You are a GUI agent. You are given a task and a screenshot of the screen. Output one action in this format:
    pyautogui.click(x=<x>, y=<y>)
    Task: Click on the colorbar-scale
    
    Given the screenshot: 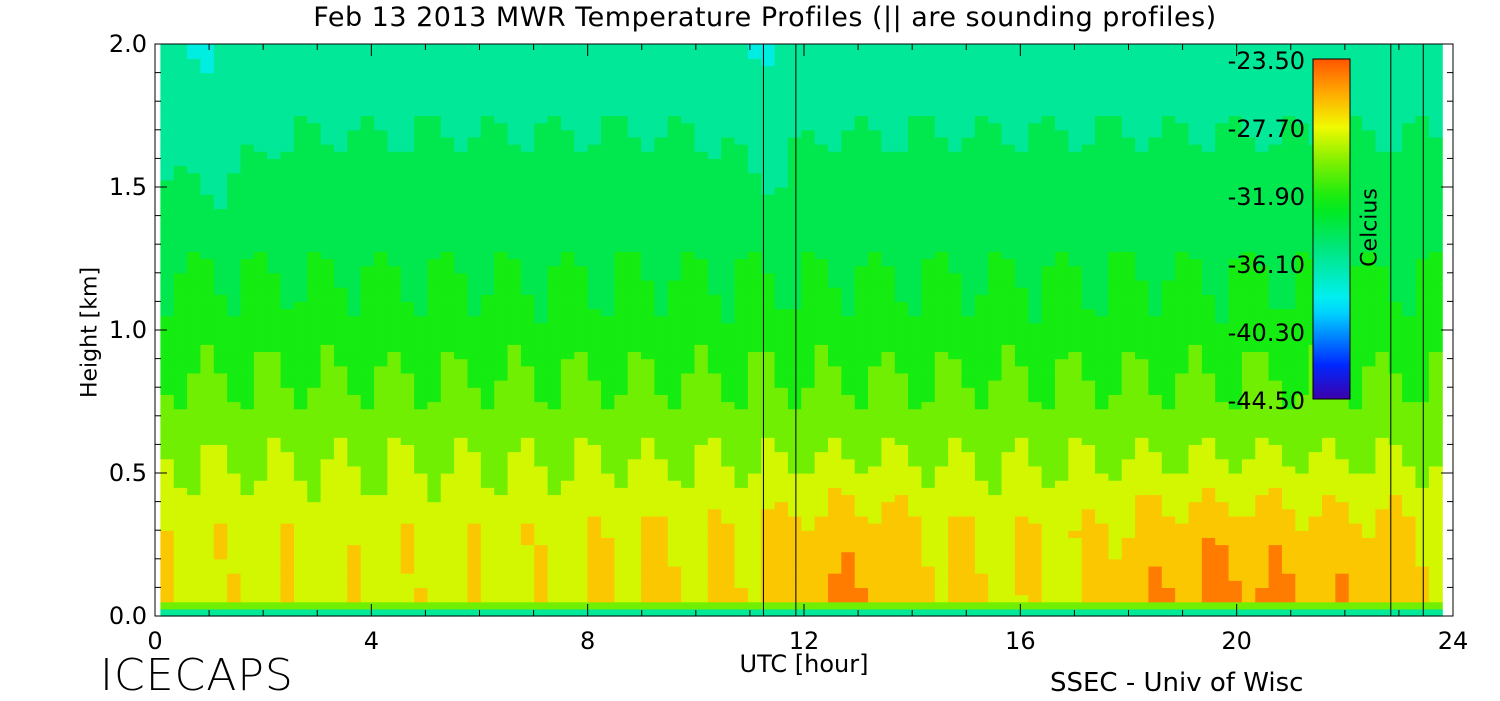 What is the action you would take?
    pyautogui.click(x=1331, y=229)
    